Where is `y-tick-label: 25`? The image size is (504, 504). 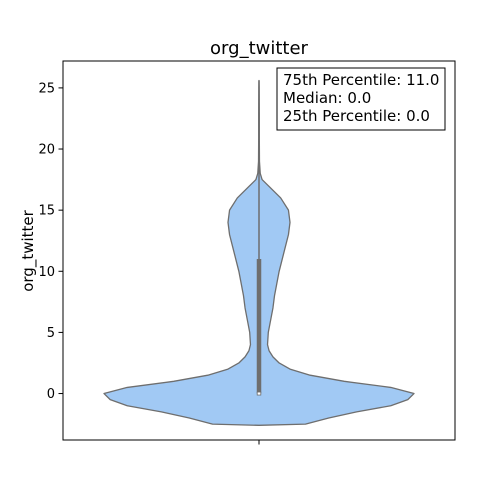 y-tick-label: 25 is located at coordinates (46, 88).